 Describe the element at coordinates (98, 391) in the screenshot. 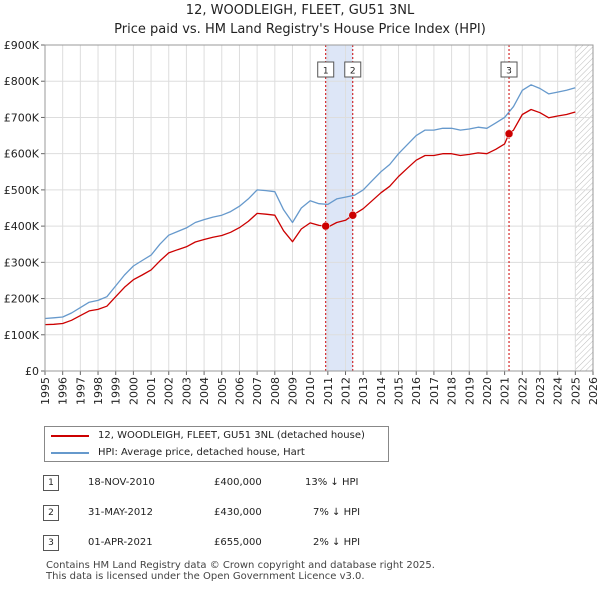

I see `x-tick-label: 1998` at that location.